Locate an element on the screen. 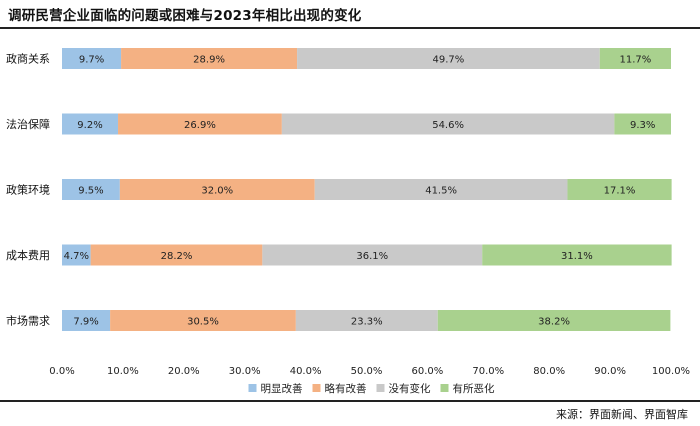 This screenshot has width=700, height=426. data-label: 41.5% is located at coordinates (441, 191).